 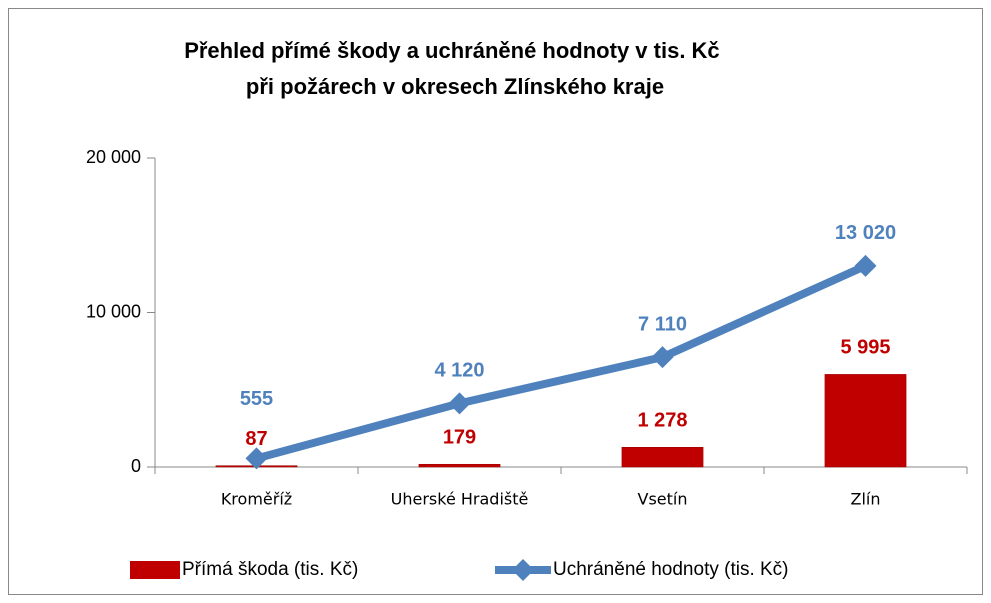 What do you see at coordinates (865, 348) in the screenshot?
I see `bar-value-label: 5 995` at bounding box center [865, 348].